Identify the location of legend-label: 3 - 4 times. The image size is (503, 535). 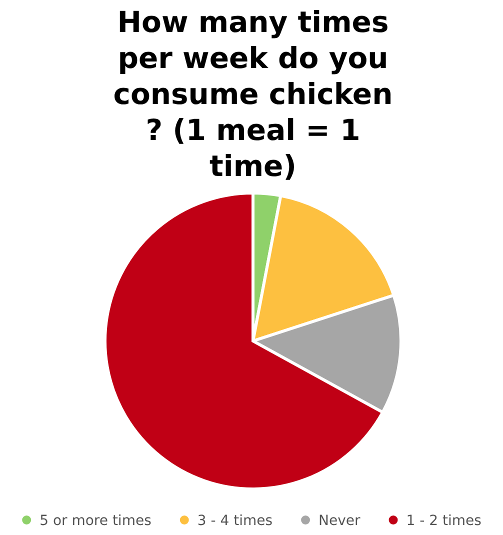
(235, 521).